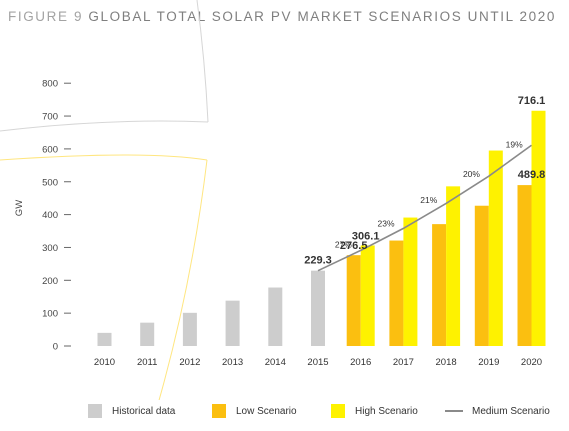  What do you see at coordinates (386, 223) in the screenshot?
I see `growth-label-2017: 23%` at bounding box center [386, 223].